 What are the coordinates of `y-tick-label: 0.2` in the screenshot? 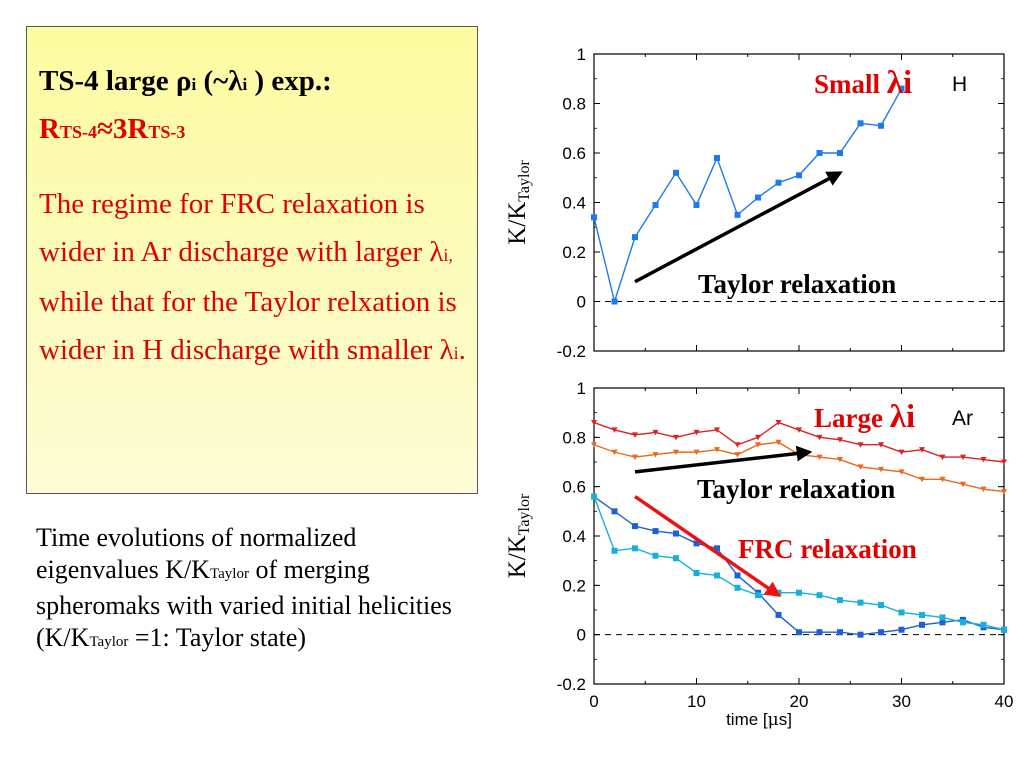 It's located at (574, 585).